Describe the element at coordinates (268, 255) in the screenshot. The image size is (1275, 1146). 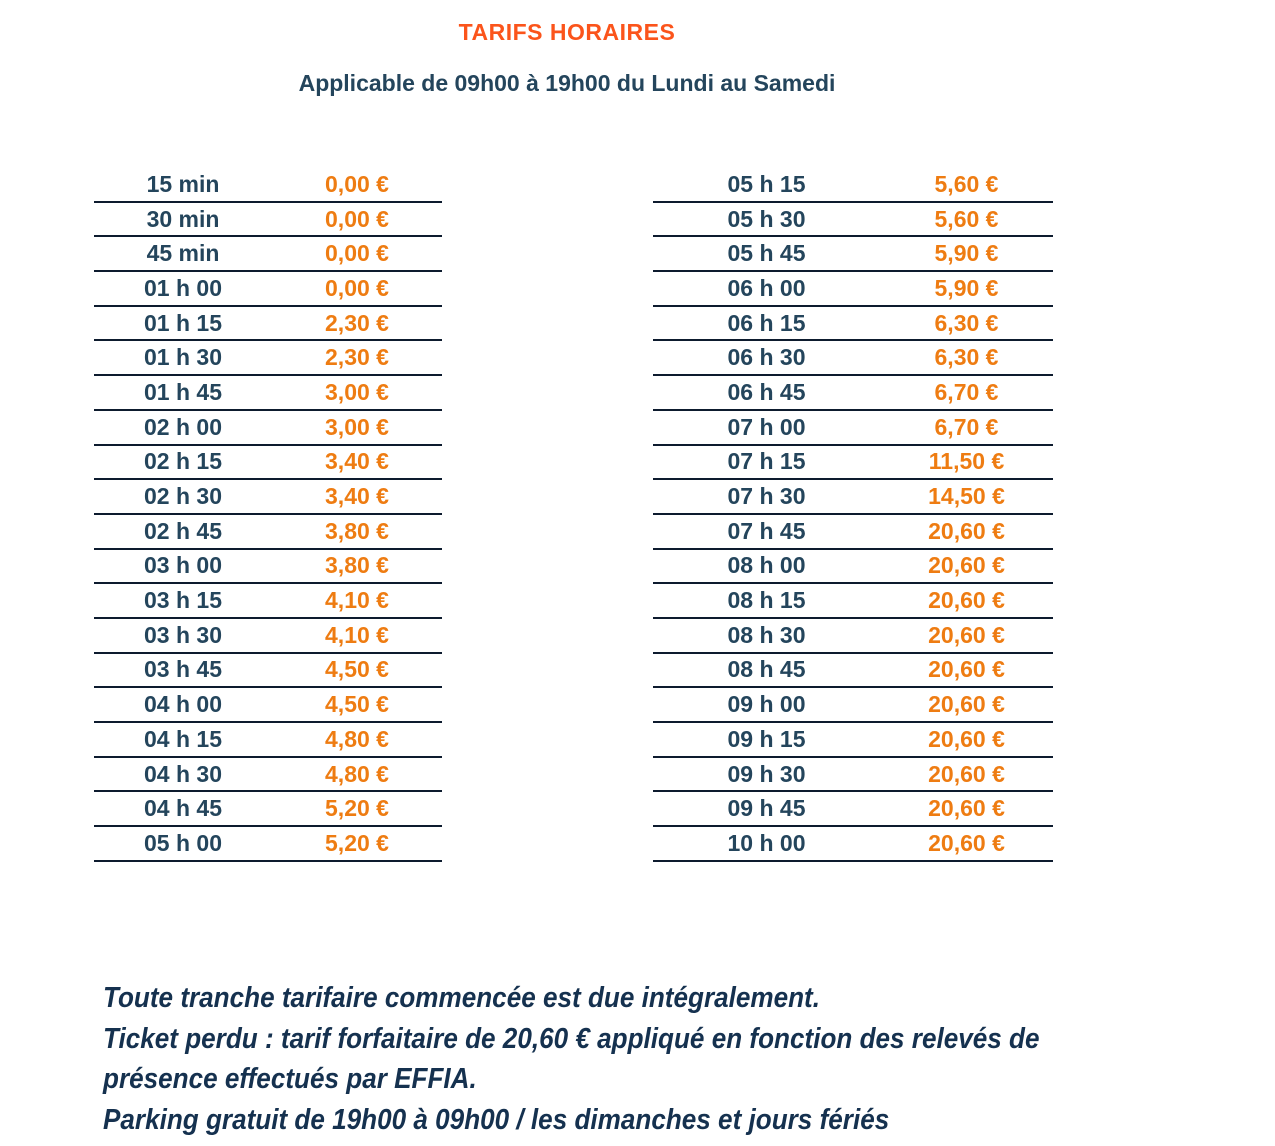
I see `table-row: 45 min 0,00 €` at that location.